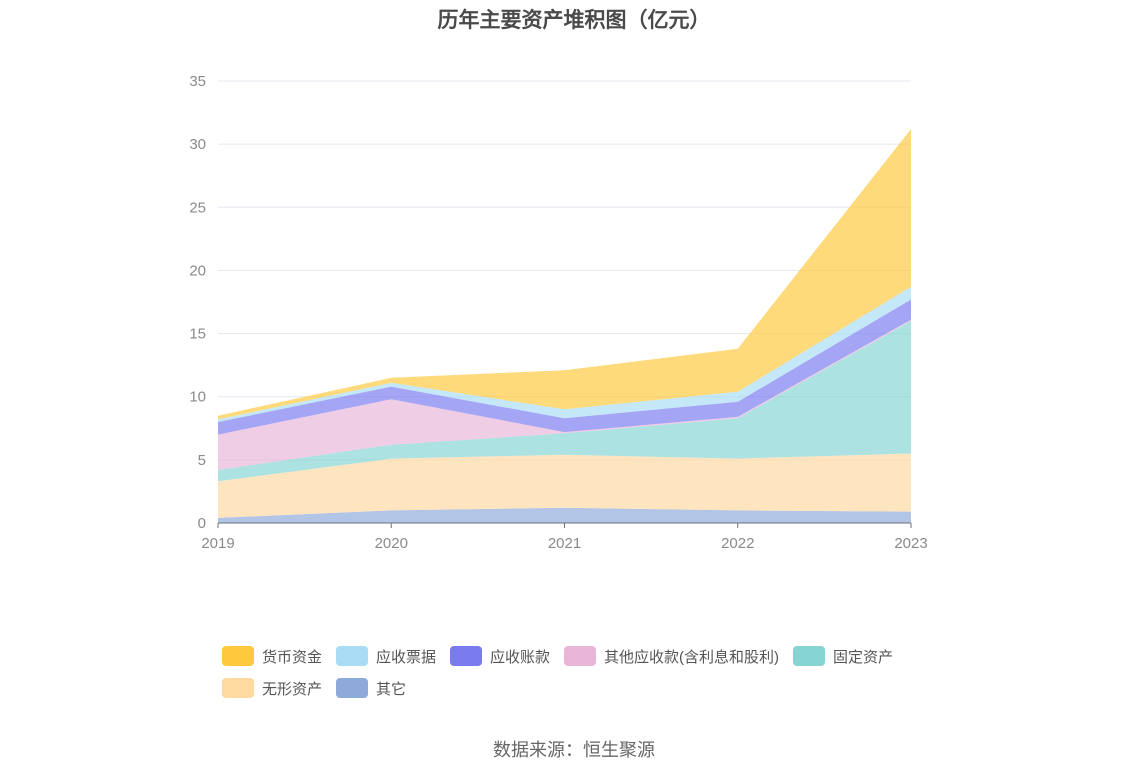  Describe the element at coordinates (371, 688) in the screenshot. I see `legend-item: 其它` at that location.